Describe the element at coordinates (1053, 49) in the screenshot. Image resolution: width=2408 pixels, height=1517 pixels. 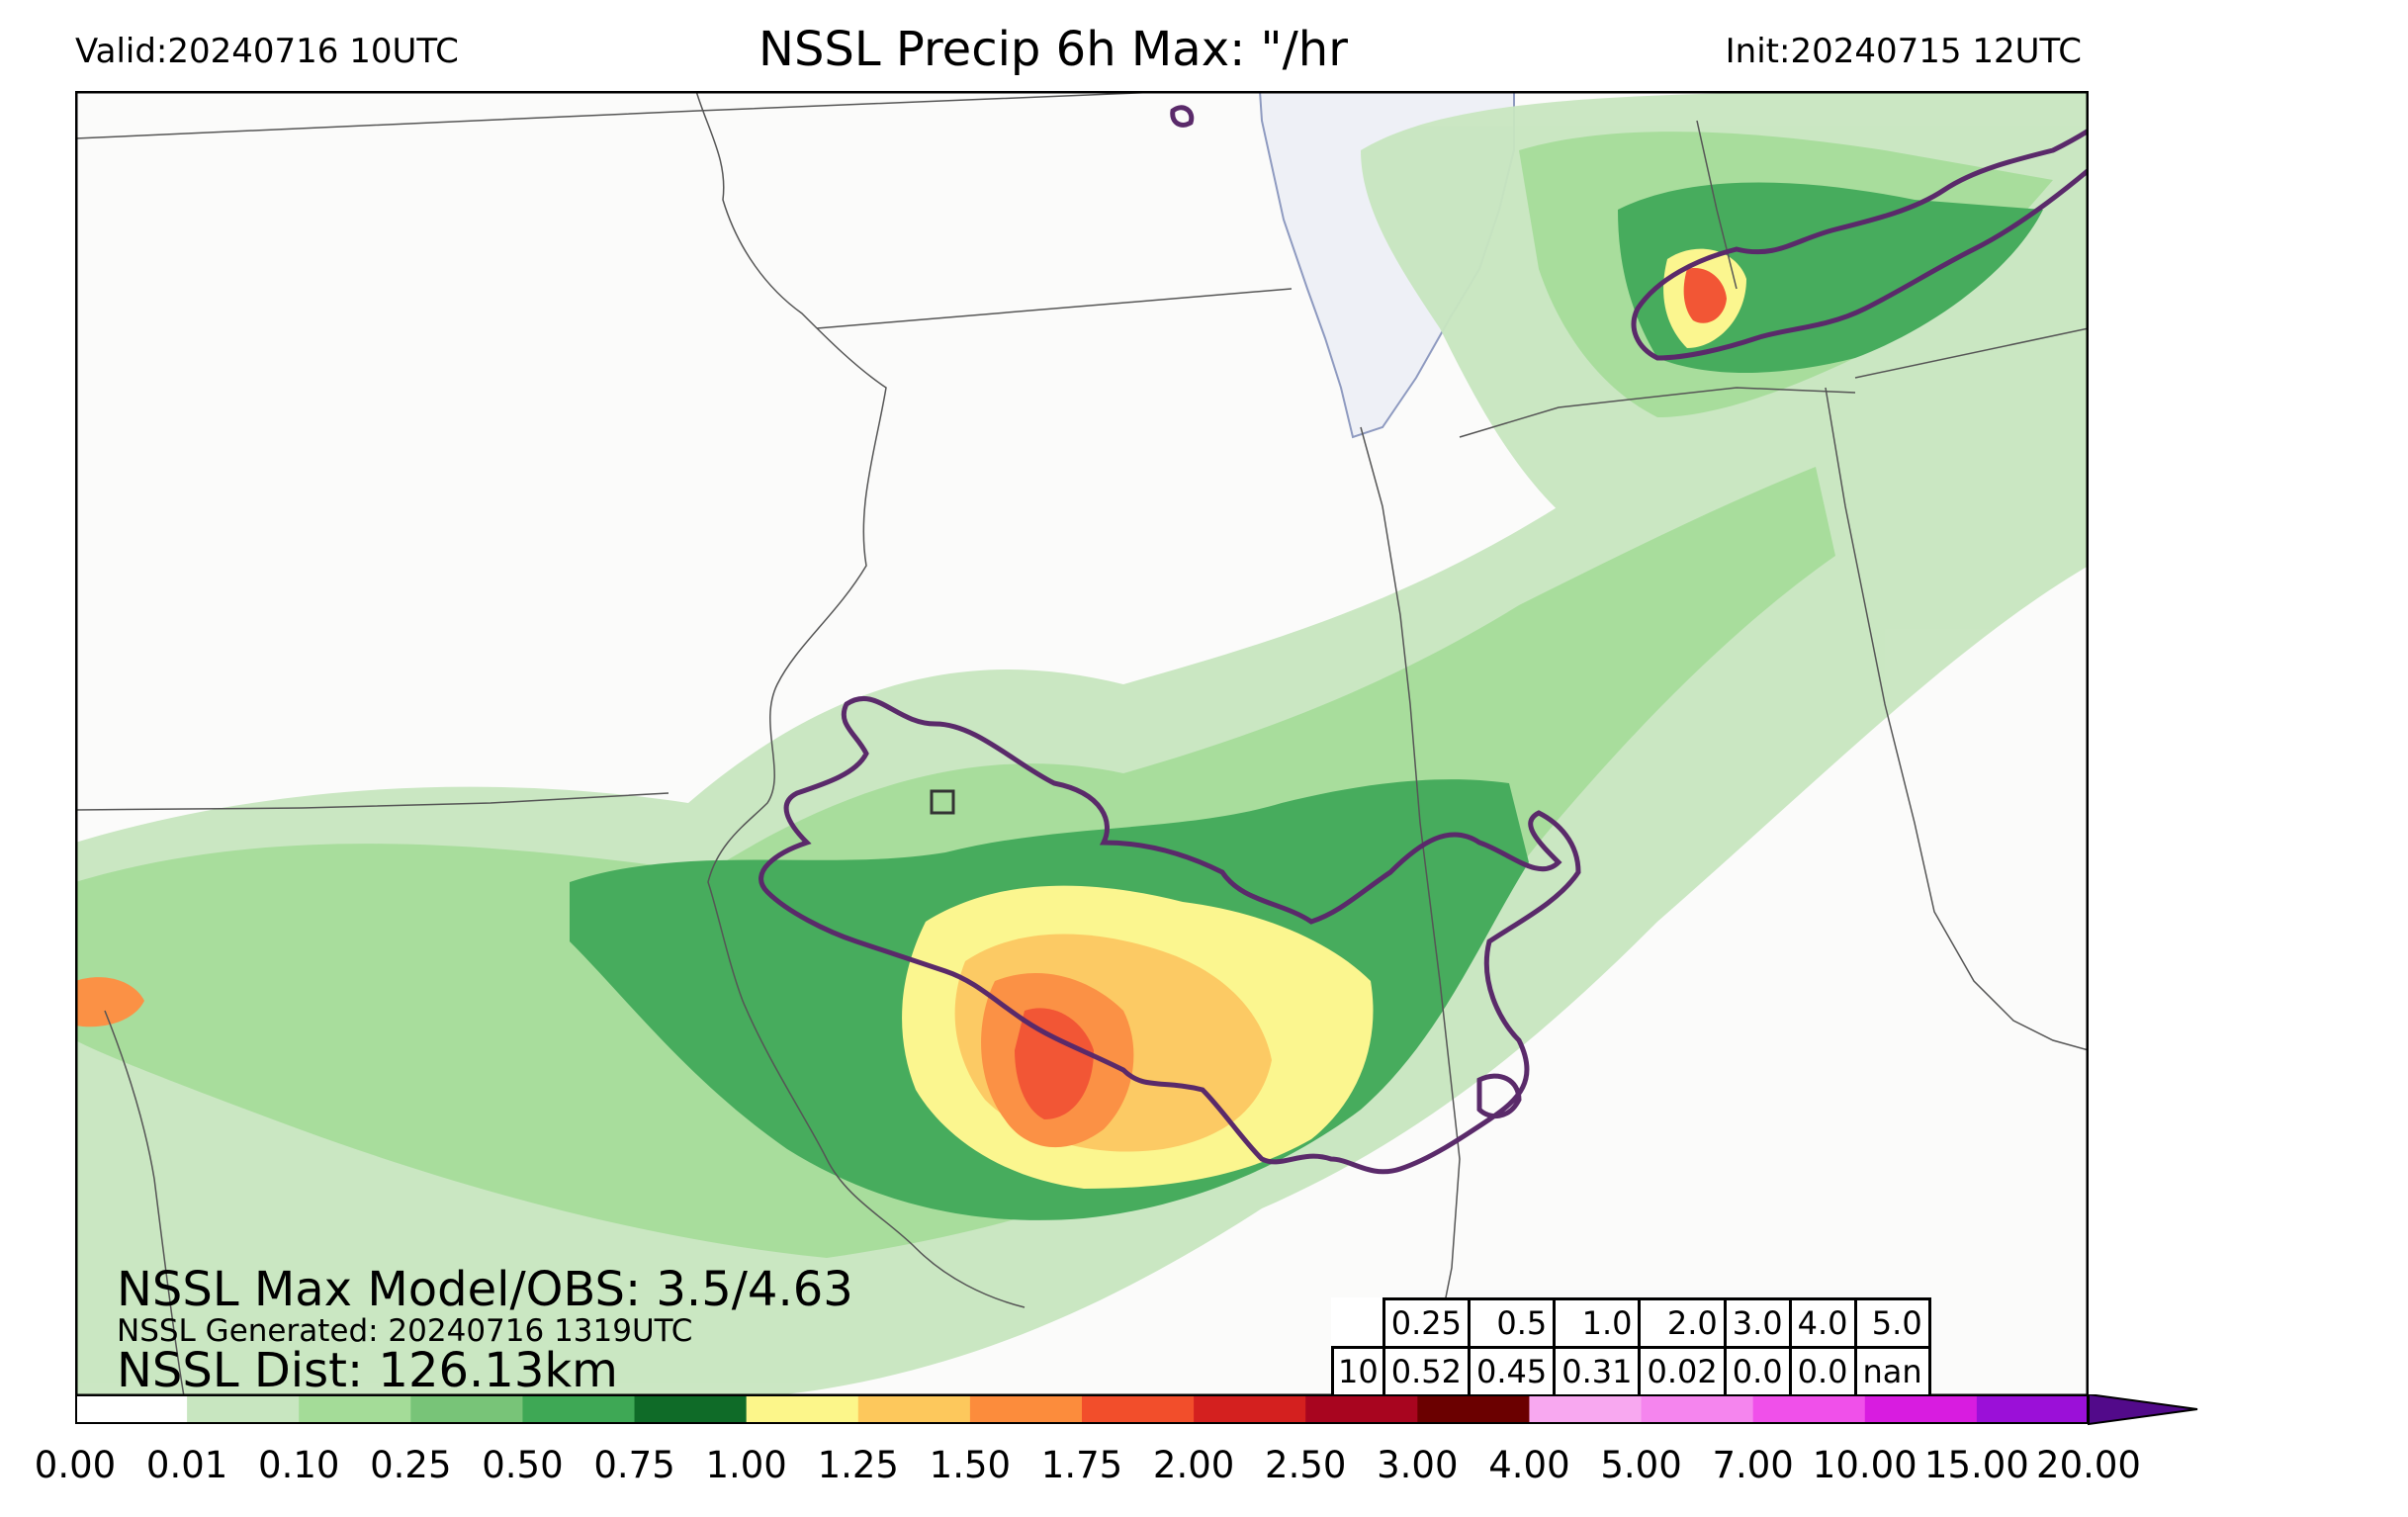
I see `plot-title: NSSL Precip 6h Max: "/hr` at that location.